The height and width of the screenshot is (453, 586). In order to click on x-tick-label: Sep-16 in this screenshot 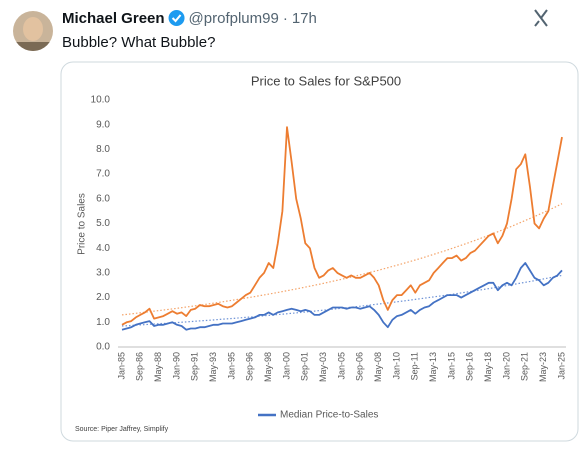, I will do `click(470, 366)`.